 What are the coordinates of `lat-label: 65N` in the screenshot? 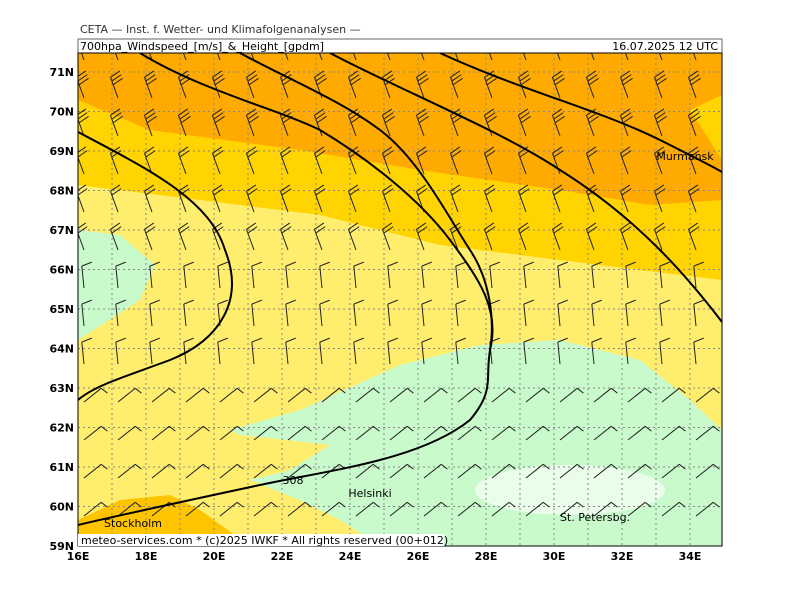 It's located at (61, 309).